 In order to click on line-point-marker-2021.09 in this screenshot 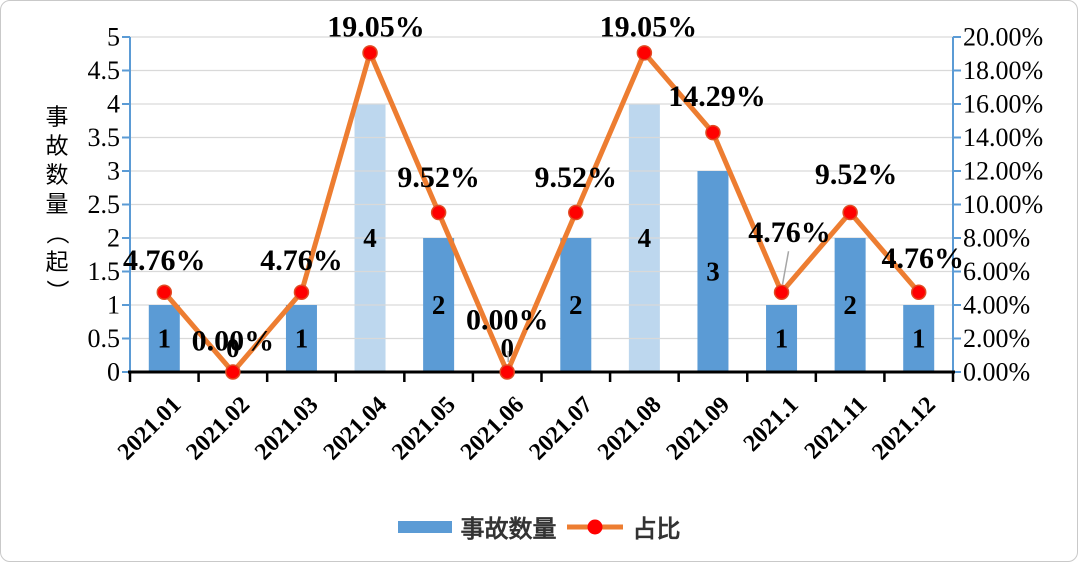, I will do `click(713, 132)`.